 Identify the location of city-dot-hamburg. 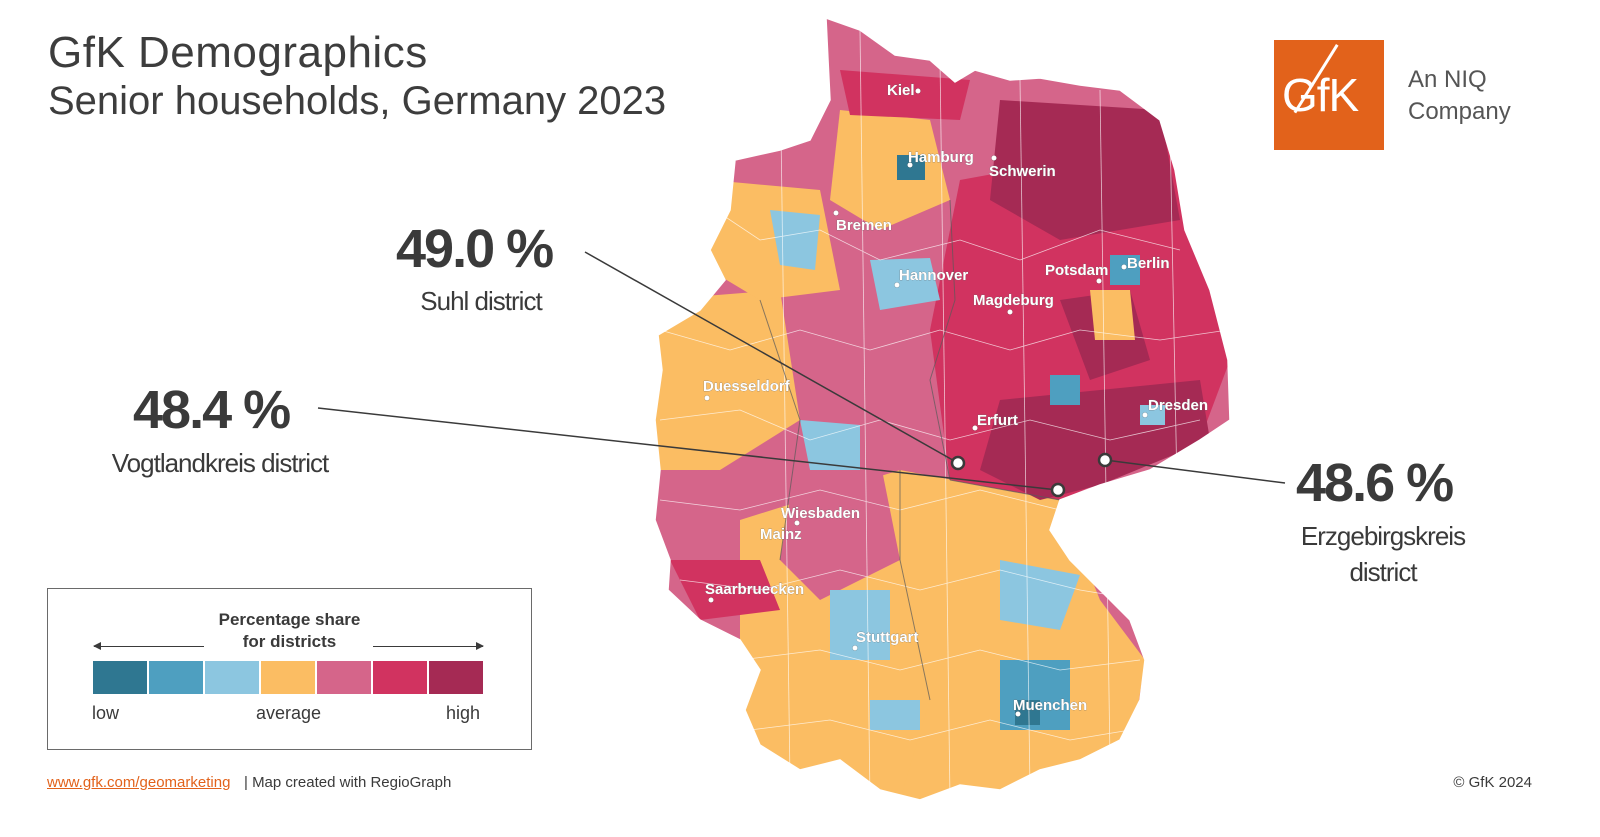
(910, 165).